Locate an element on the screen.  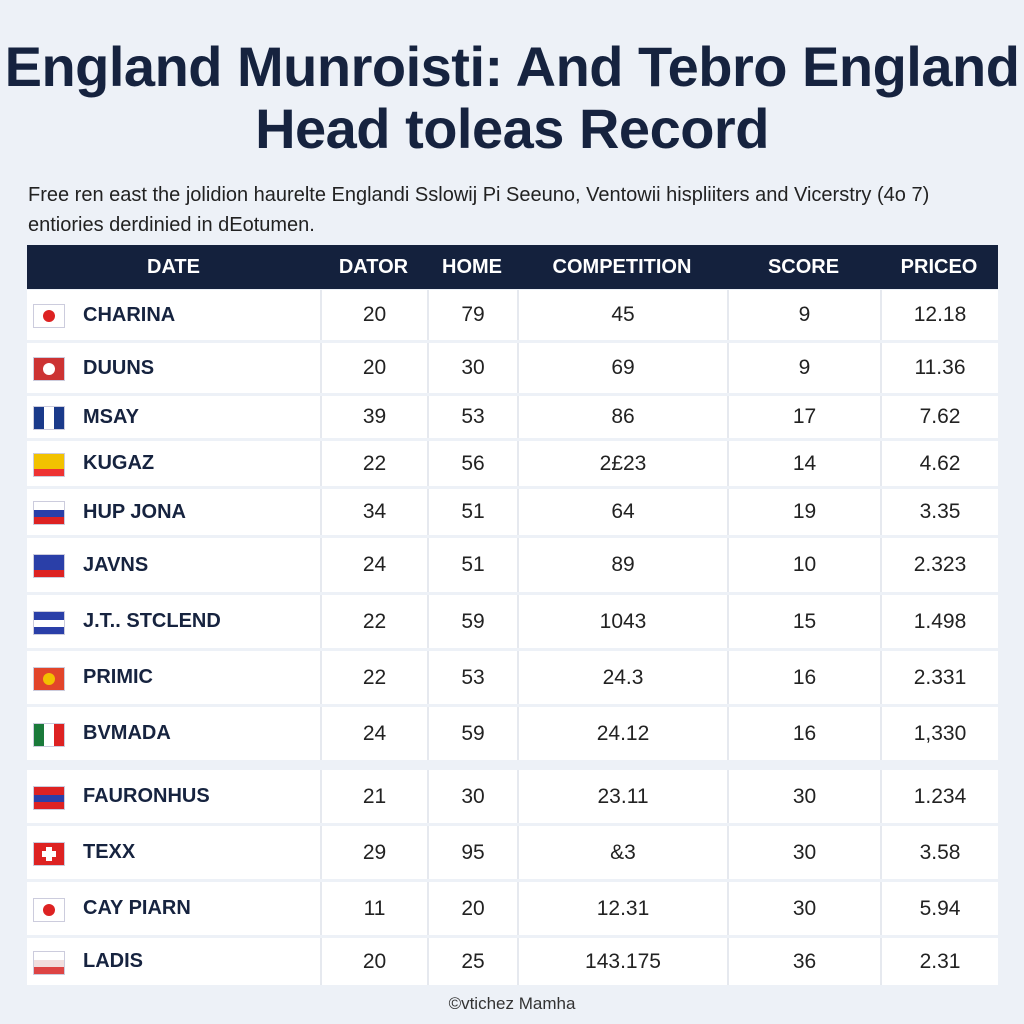
table-cell: 19 is located at coordinates (803, 512).